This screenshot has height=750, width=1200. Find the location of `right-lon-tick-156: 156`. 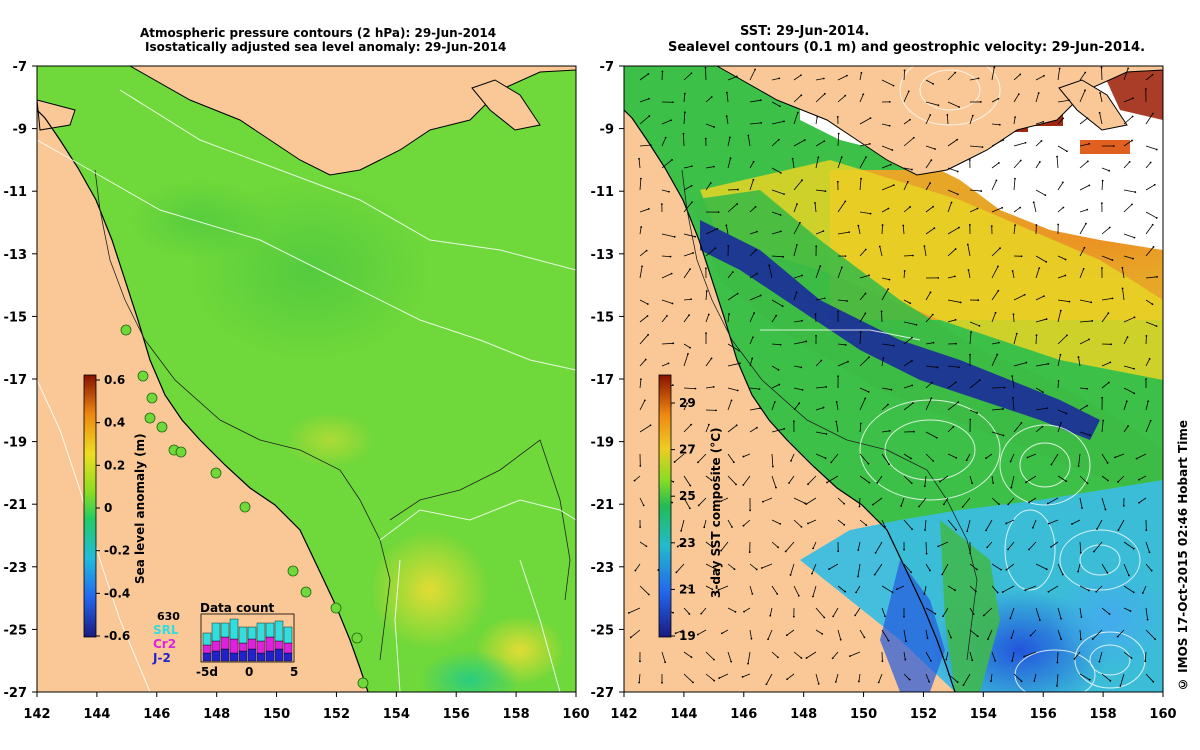

right-lon-tick-156: 156 is located at coordinates (1043, 714).